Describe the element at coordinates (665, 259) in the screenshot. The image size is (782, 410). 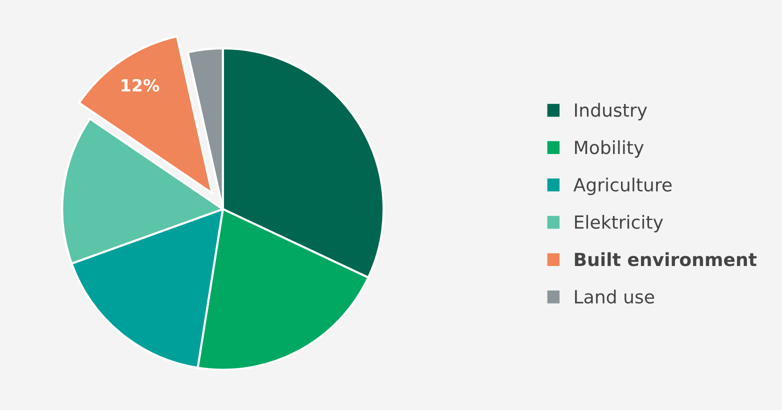
I see `legend-label: Built environment` at that location.